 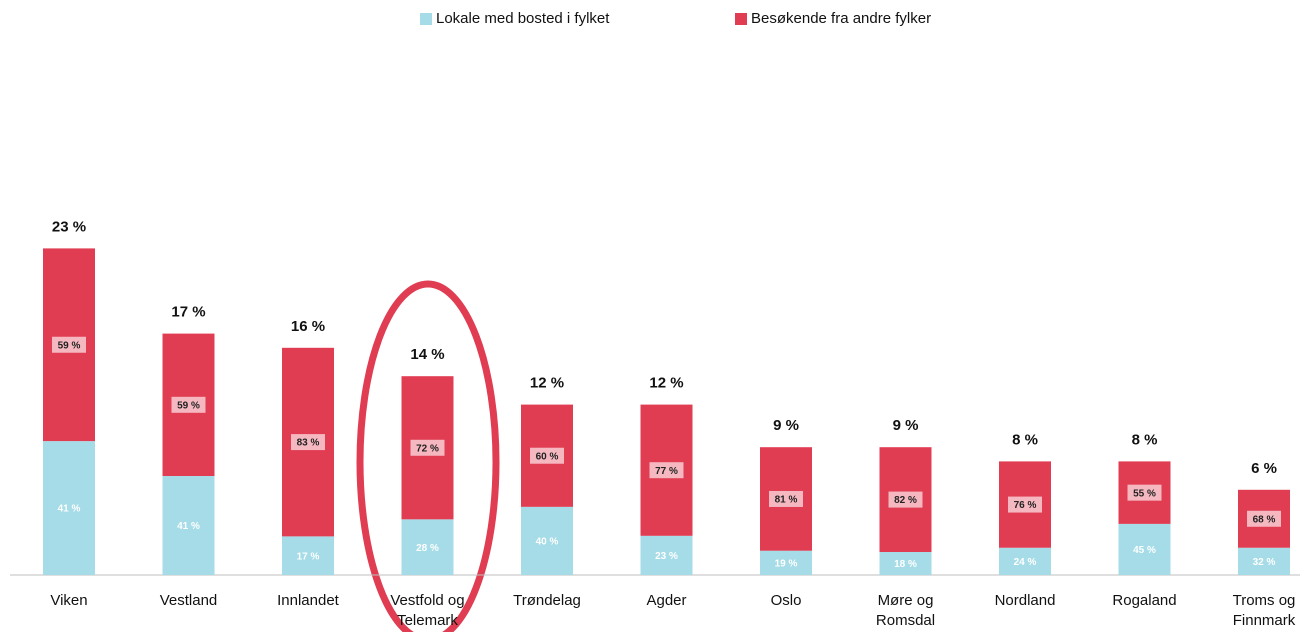 What do you see at coordinates (905, 610) in the screenshot?
I see `x-tick-label: Møre og Romsdal` at bounding box center [905, 610].